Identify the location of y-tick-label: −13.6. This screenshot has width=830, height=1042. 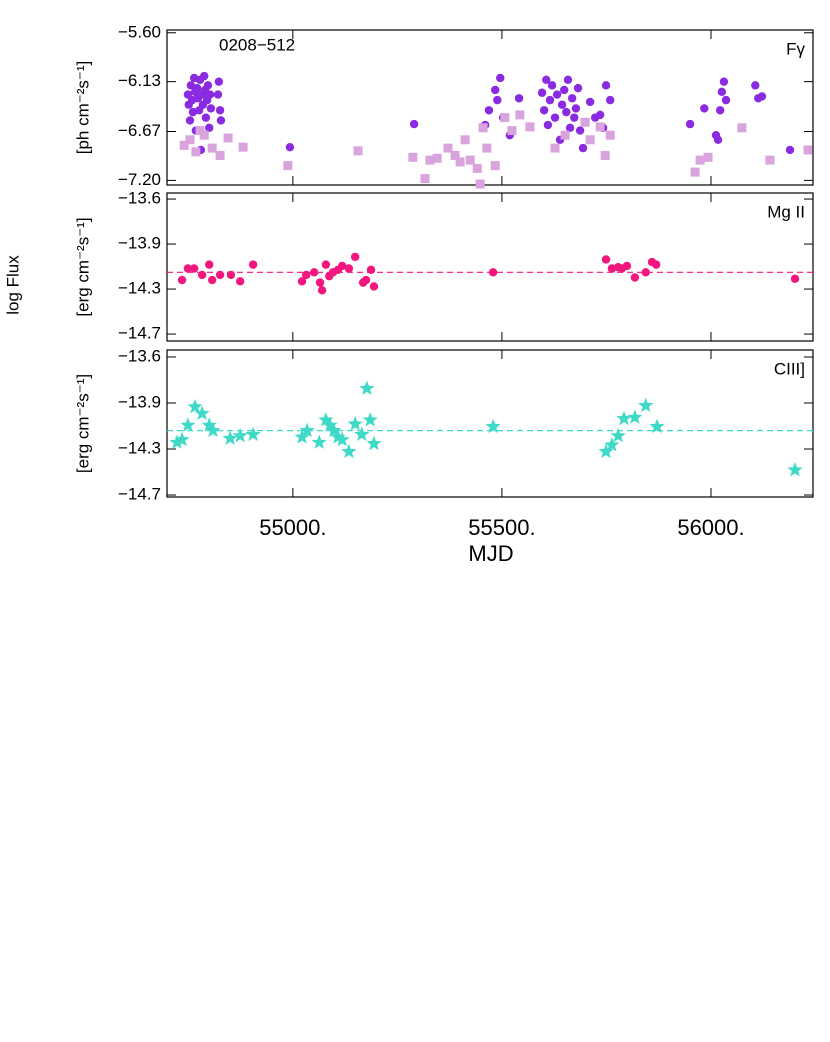
(139, 198).